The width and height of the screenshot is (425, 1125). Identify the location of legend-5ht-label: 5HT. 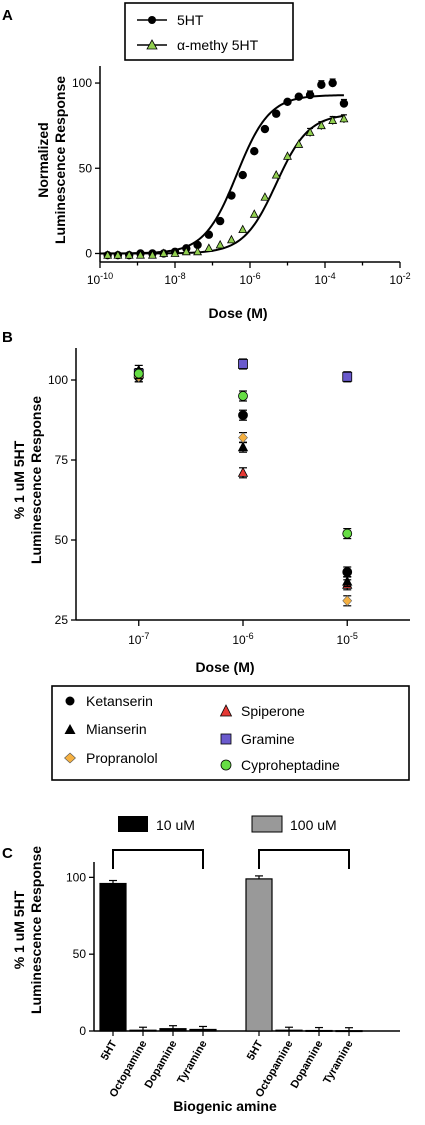
(190, 20).